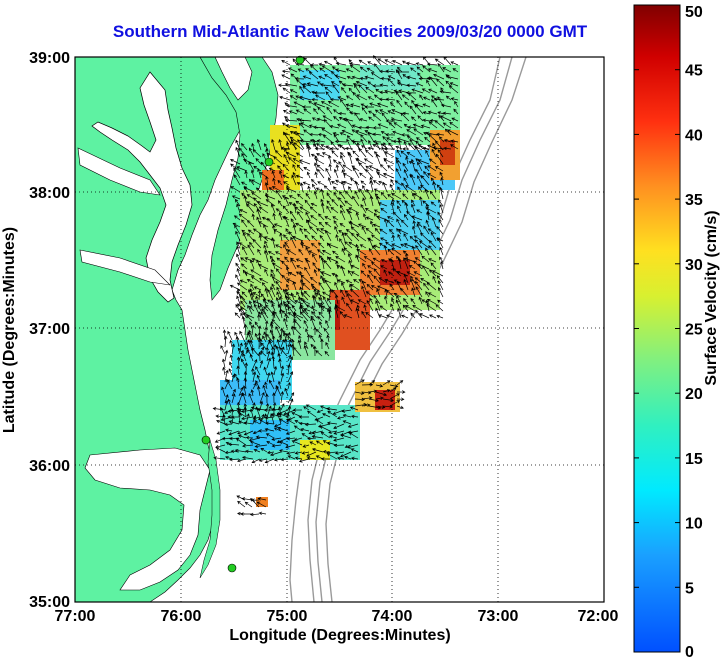 Image resolution: width=724 pixels, height=659 pixels. What do you see at coordinates (49, 602) in the screenshot?
I see `y-tick-label: 35:00` at bounding box center [49, 602].